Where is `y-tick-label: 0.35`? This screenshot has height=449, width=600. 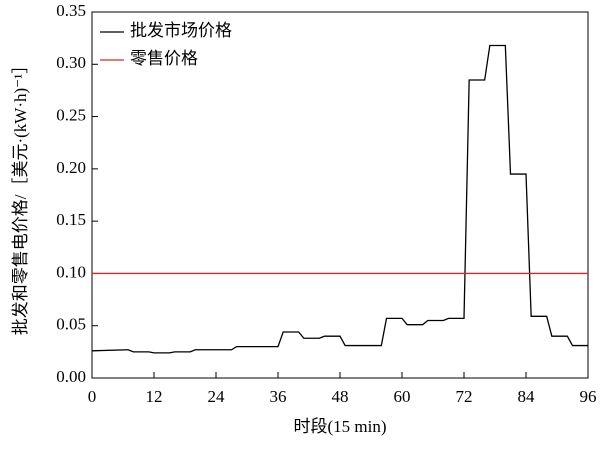 y-tick-label: 0.35 is located at coordinates (71, 10).